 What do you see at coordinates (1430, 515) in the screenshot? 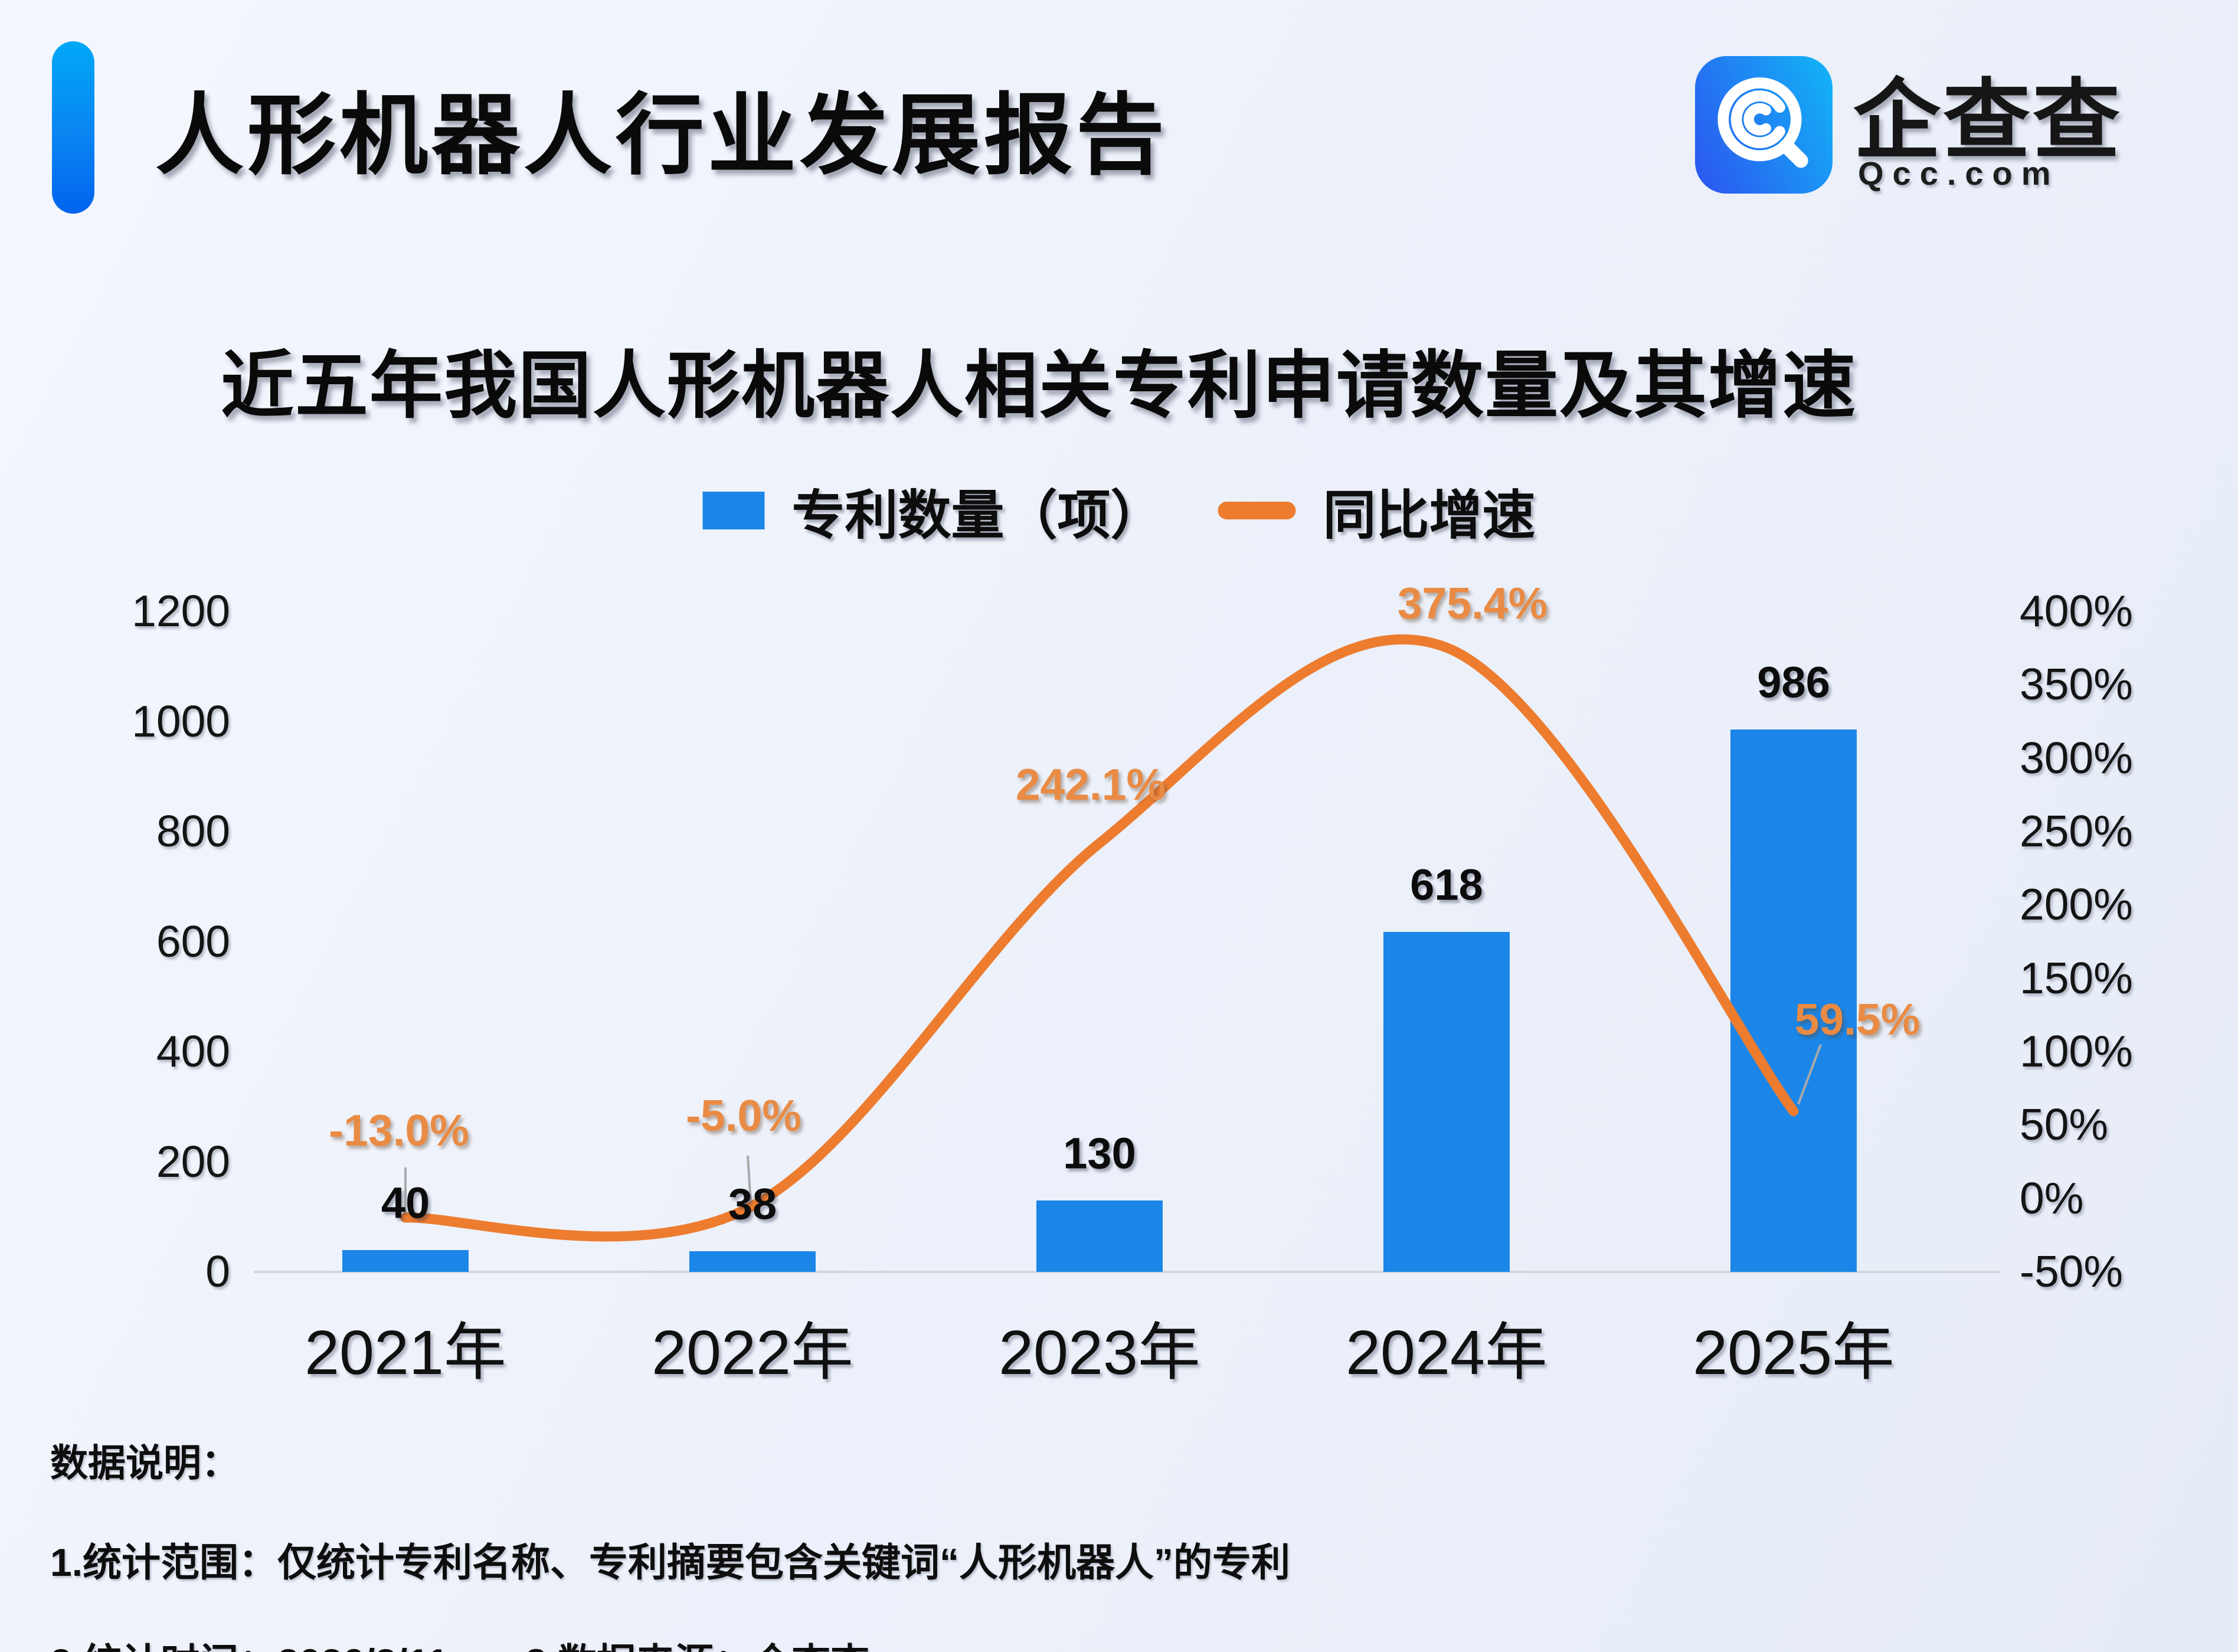
I see `legend-line-label: 同比增速` at bounding box center [1430, 515].